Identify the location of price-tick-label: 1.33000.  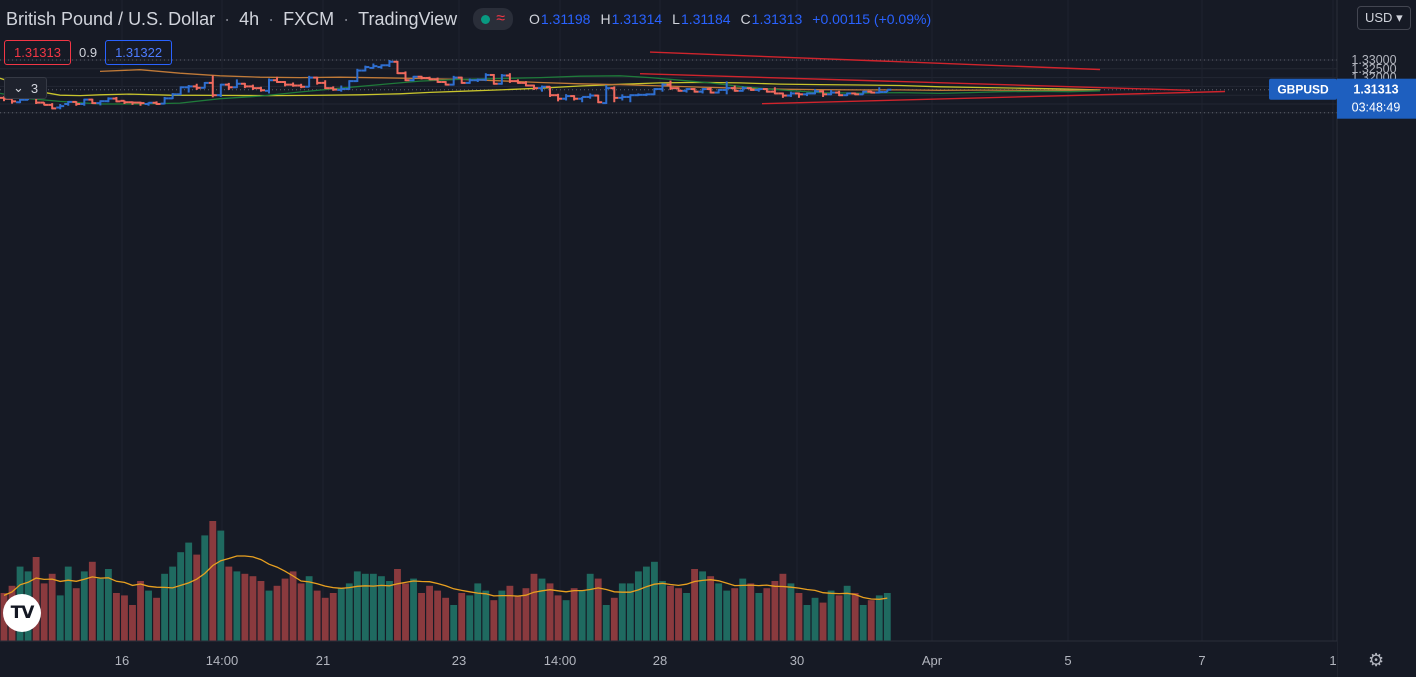
(1373, 60).